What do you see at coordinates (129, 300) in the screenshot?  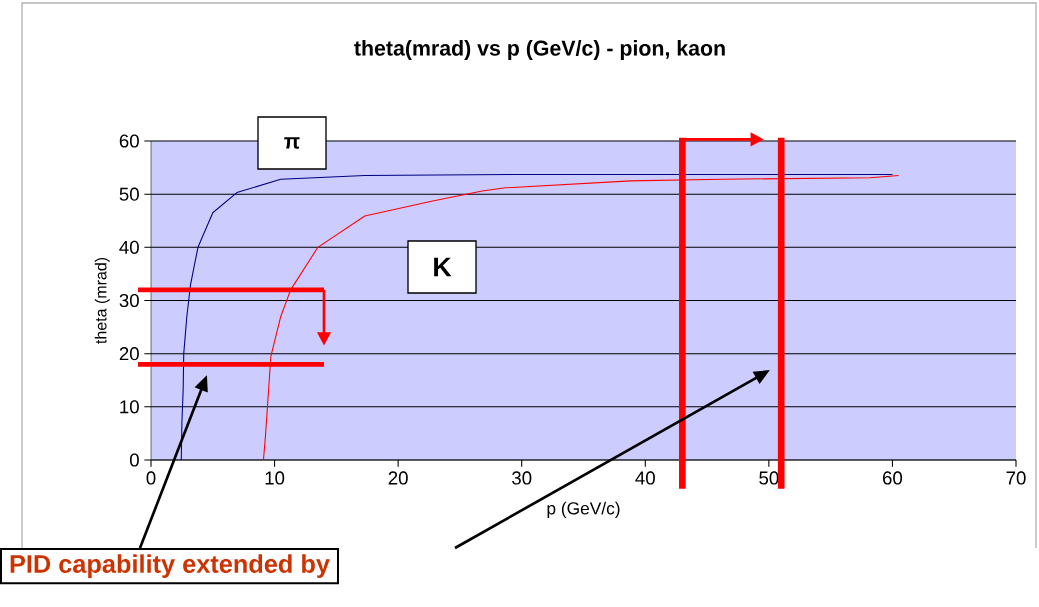 I see `y-tick-label: 30` at bounding box center [129, 300].